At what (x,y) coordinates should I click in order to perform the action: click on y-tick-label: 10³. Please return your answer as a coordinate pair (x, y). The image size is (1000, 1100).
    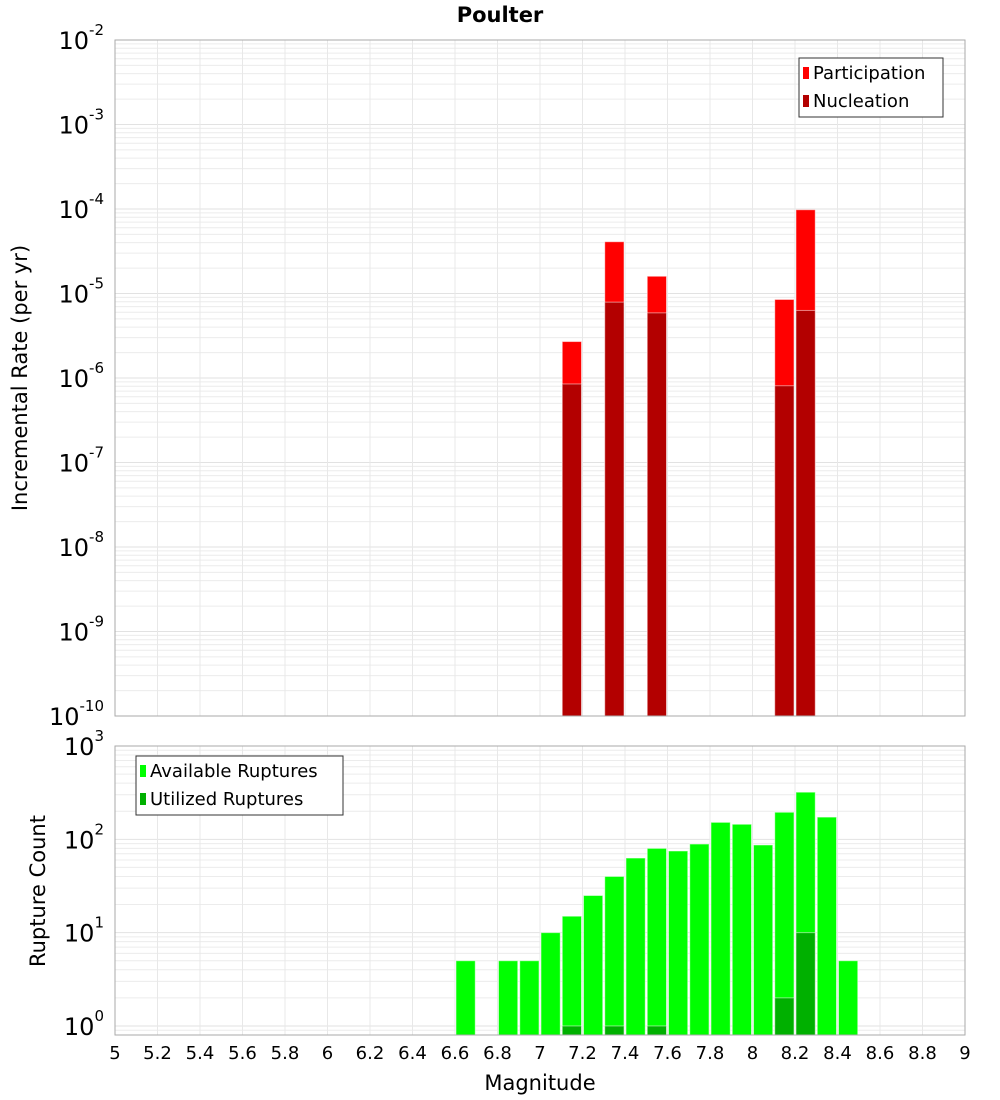
    Looking at the image, I should click on (84, 744).